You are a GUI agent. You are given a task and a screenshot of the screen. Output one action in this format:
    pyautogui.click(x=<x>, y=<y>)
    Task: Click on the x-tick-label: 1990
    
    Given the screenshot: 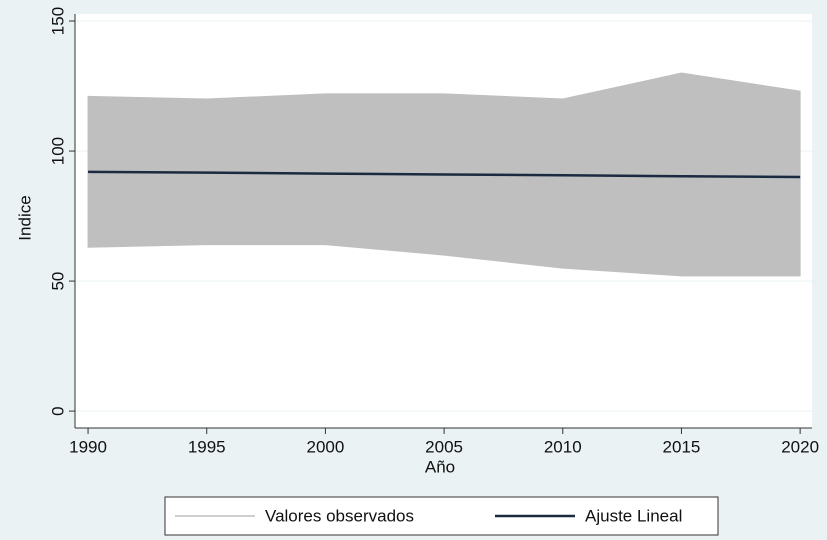 What is the action you would take?
    pyautogui.click(x=88, y=446)
    